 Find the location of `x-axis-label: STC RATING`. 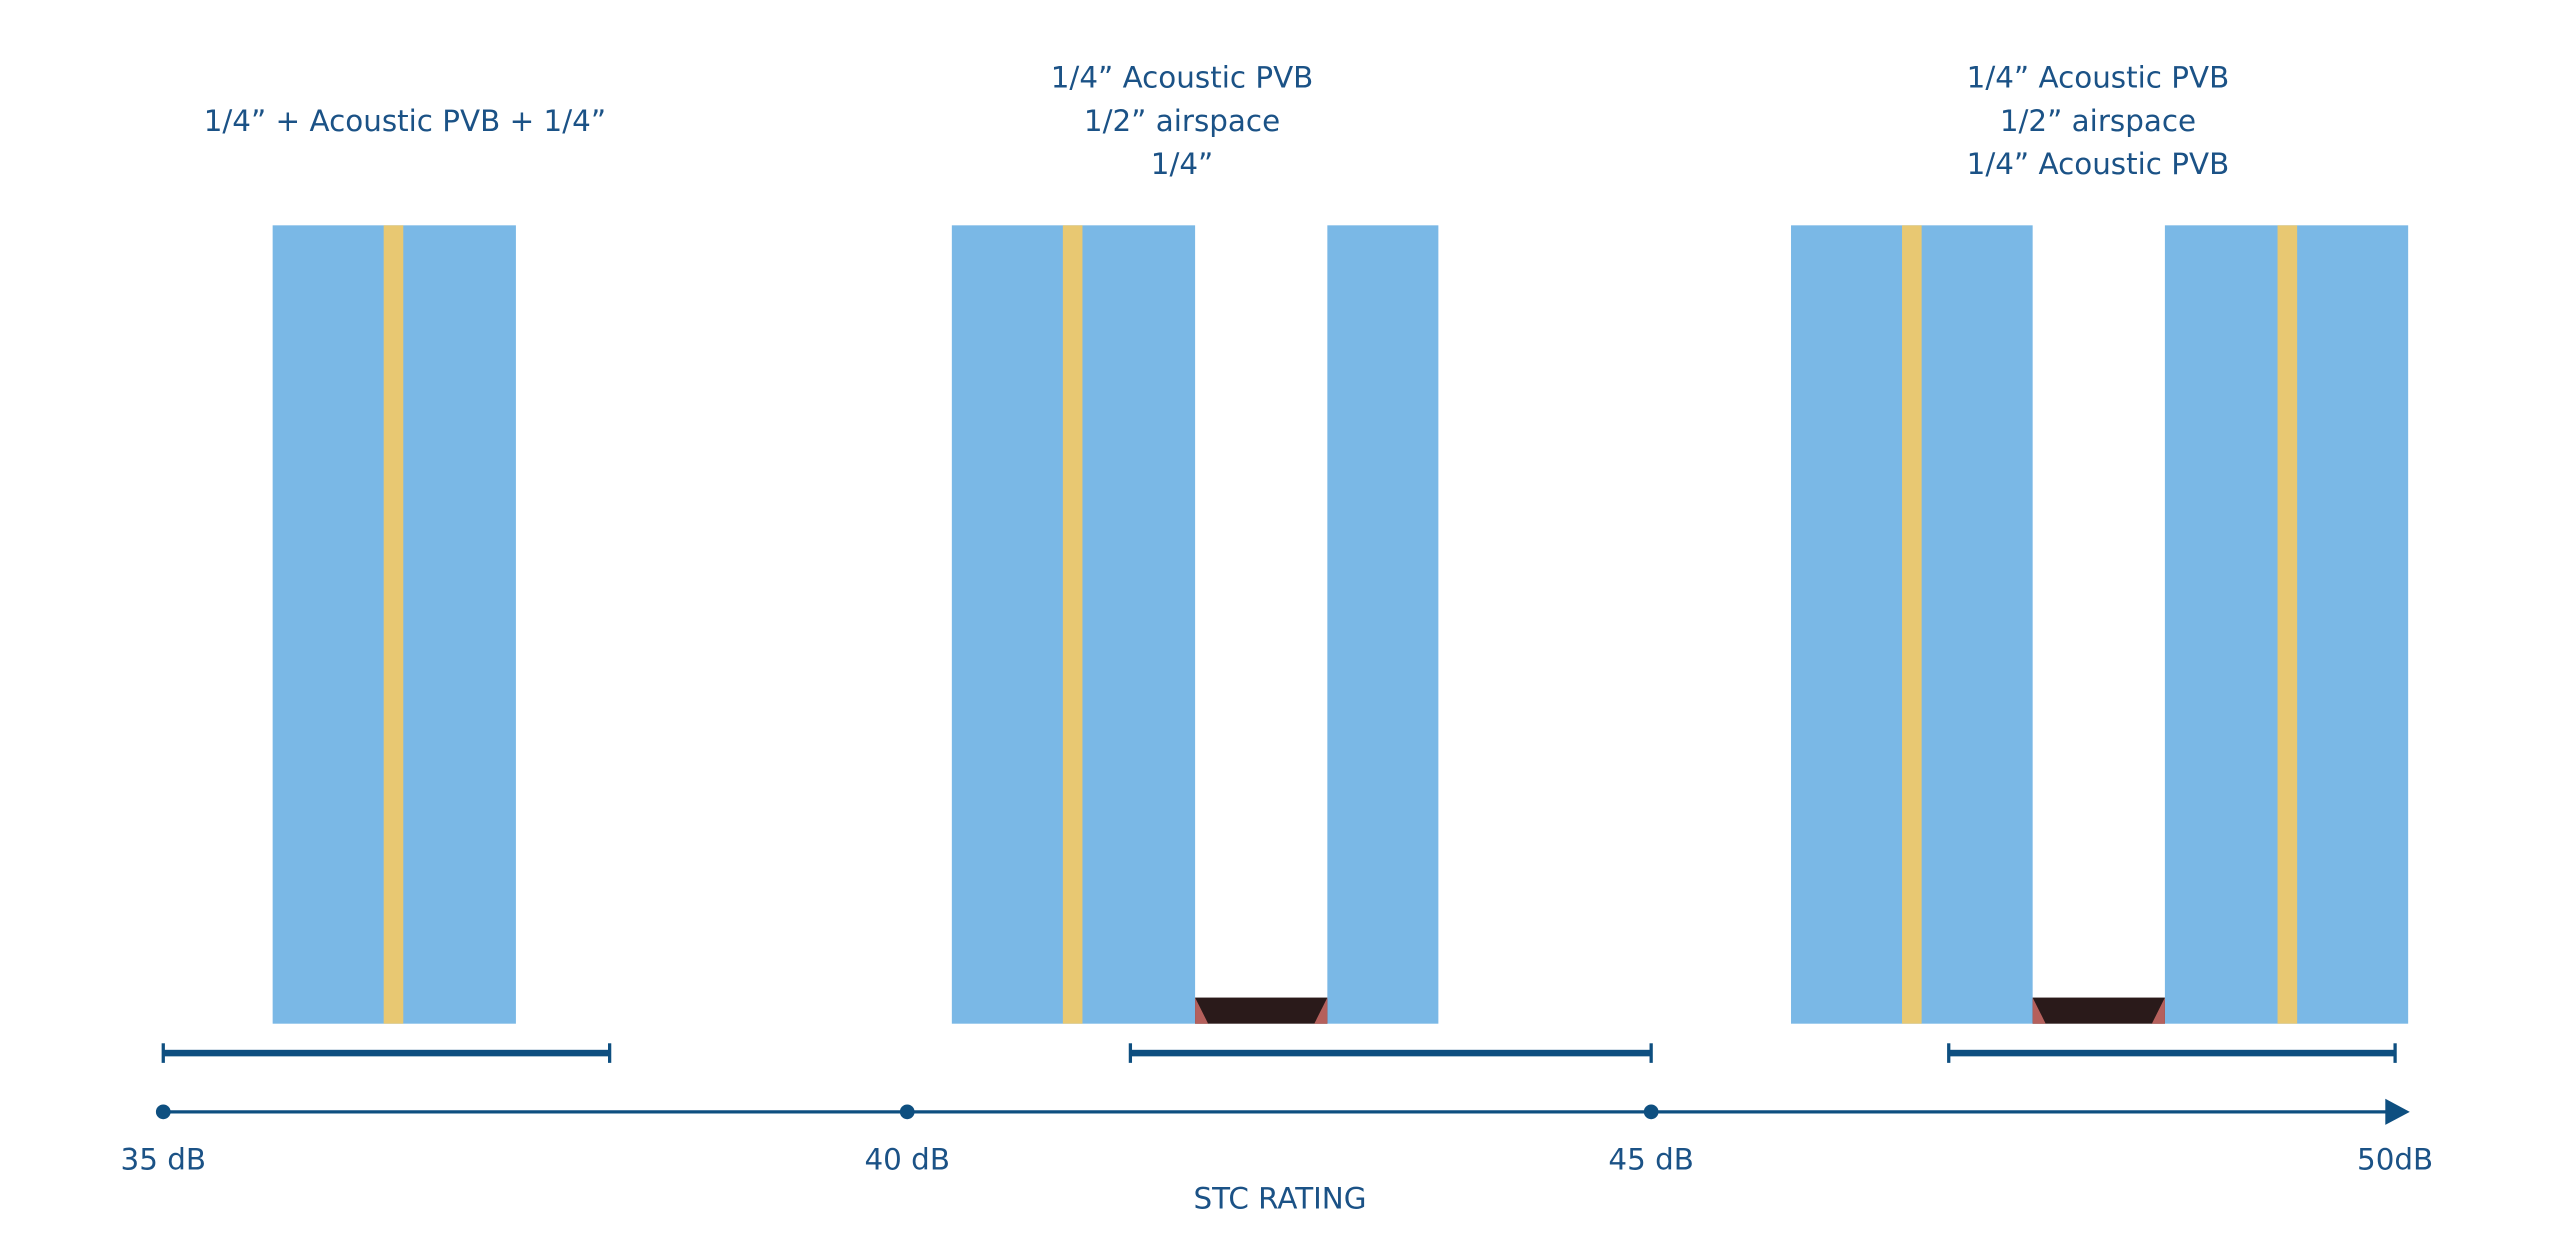

x-axis-label: STC RATING is located at coordinates (1279, 1199).